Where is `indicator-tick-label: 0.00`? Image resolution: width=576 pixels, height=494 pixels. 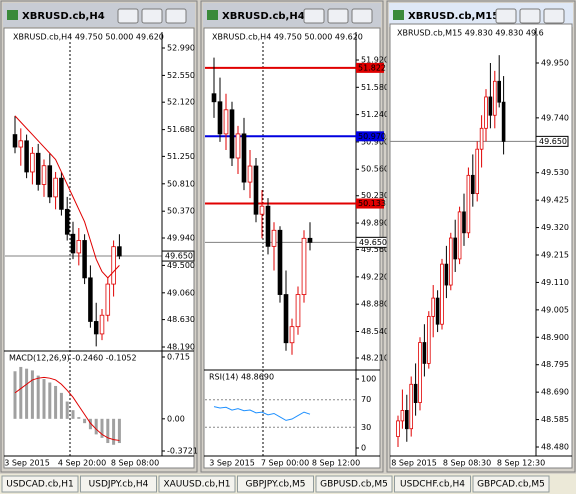 indicator-tick-label: 0.00 is located at coordinates (176, 418).